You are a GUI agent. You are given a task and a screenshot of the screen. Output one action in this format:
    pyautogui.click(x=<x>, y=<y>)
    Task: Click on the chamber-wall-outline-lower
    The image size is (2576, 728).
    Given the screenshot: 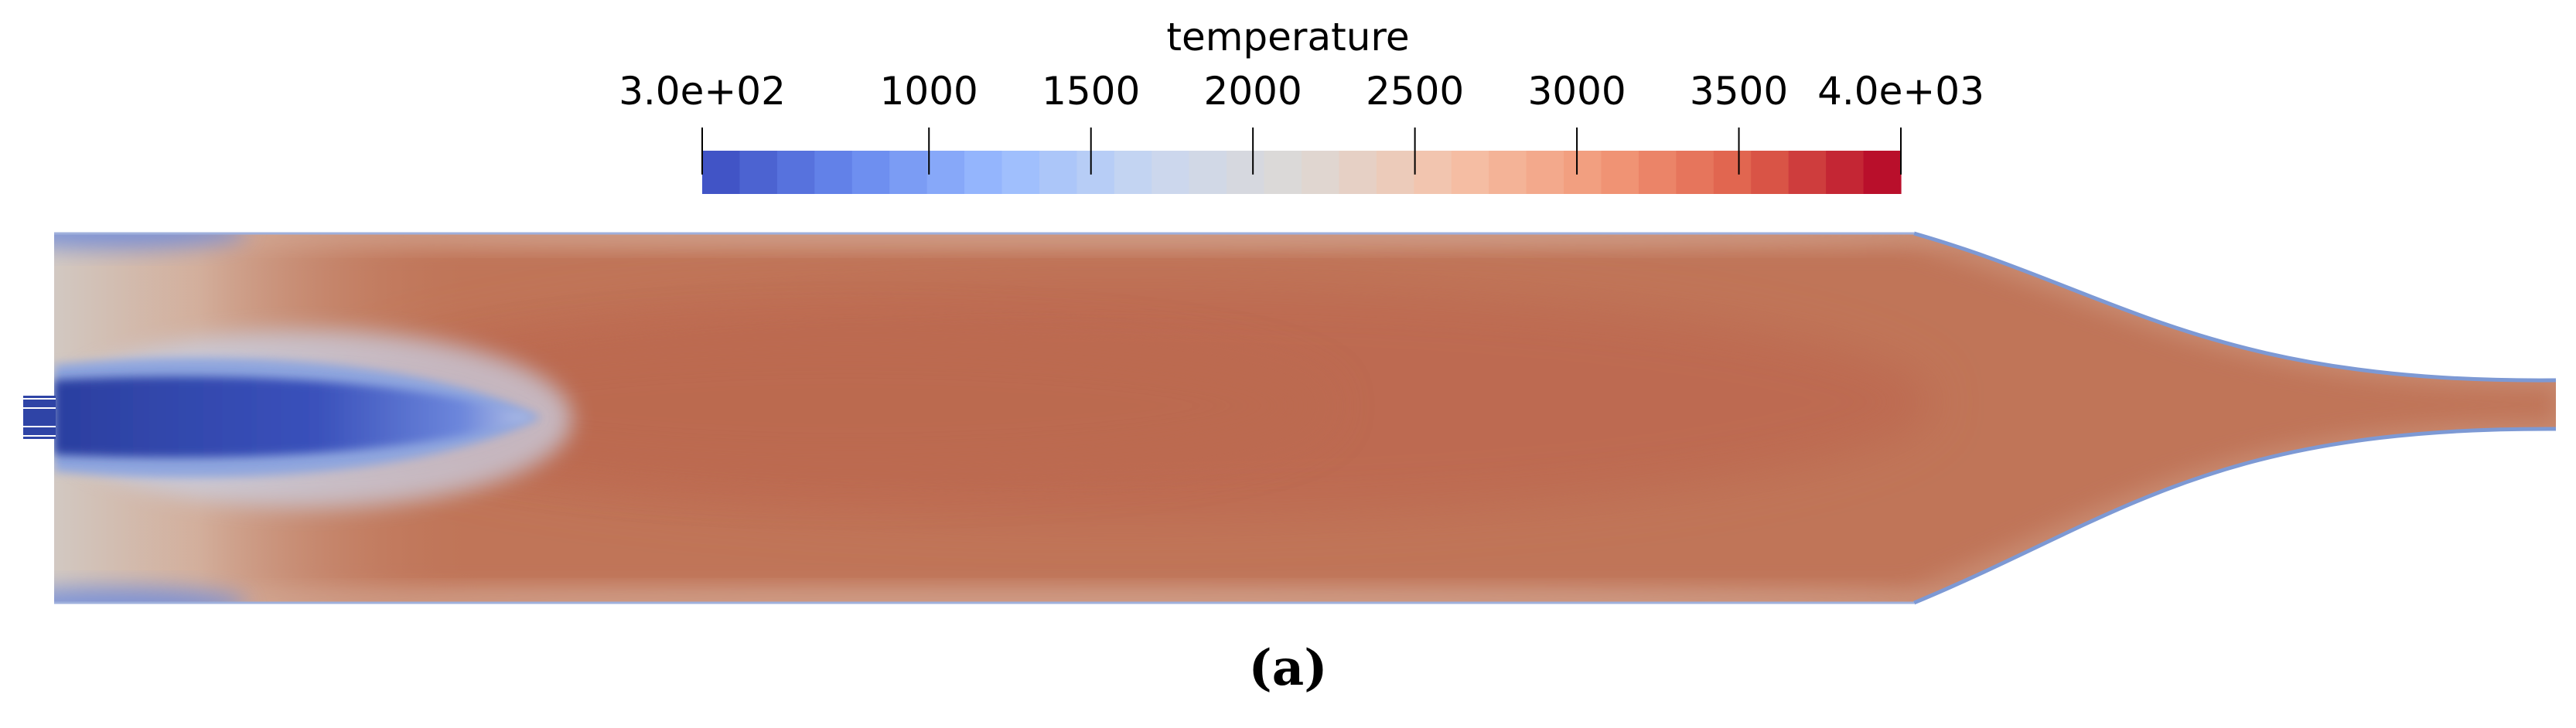 What is the action you would take?
    pyautogui.click(x=2235, y=516)
    